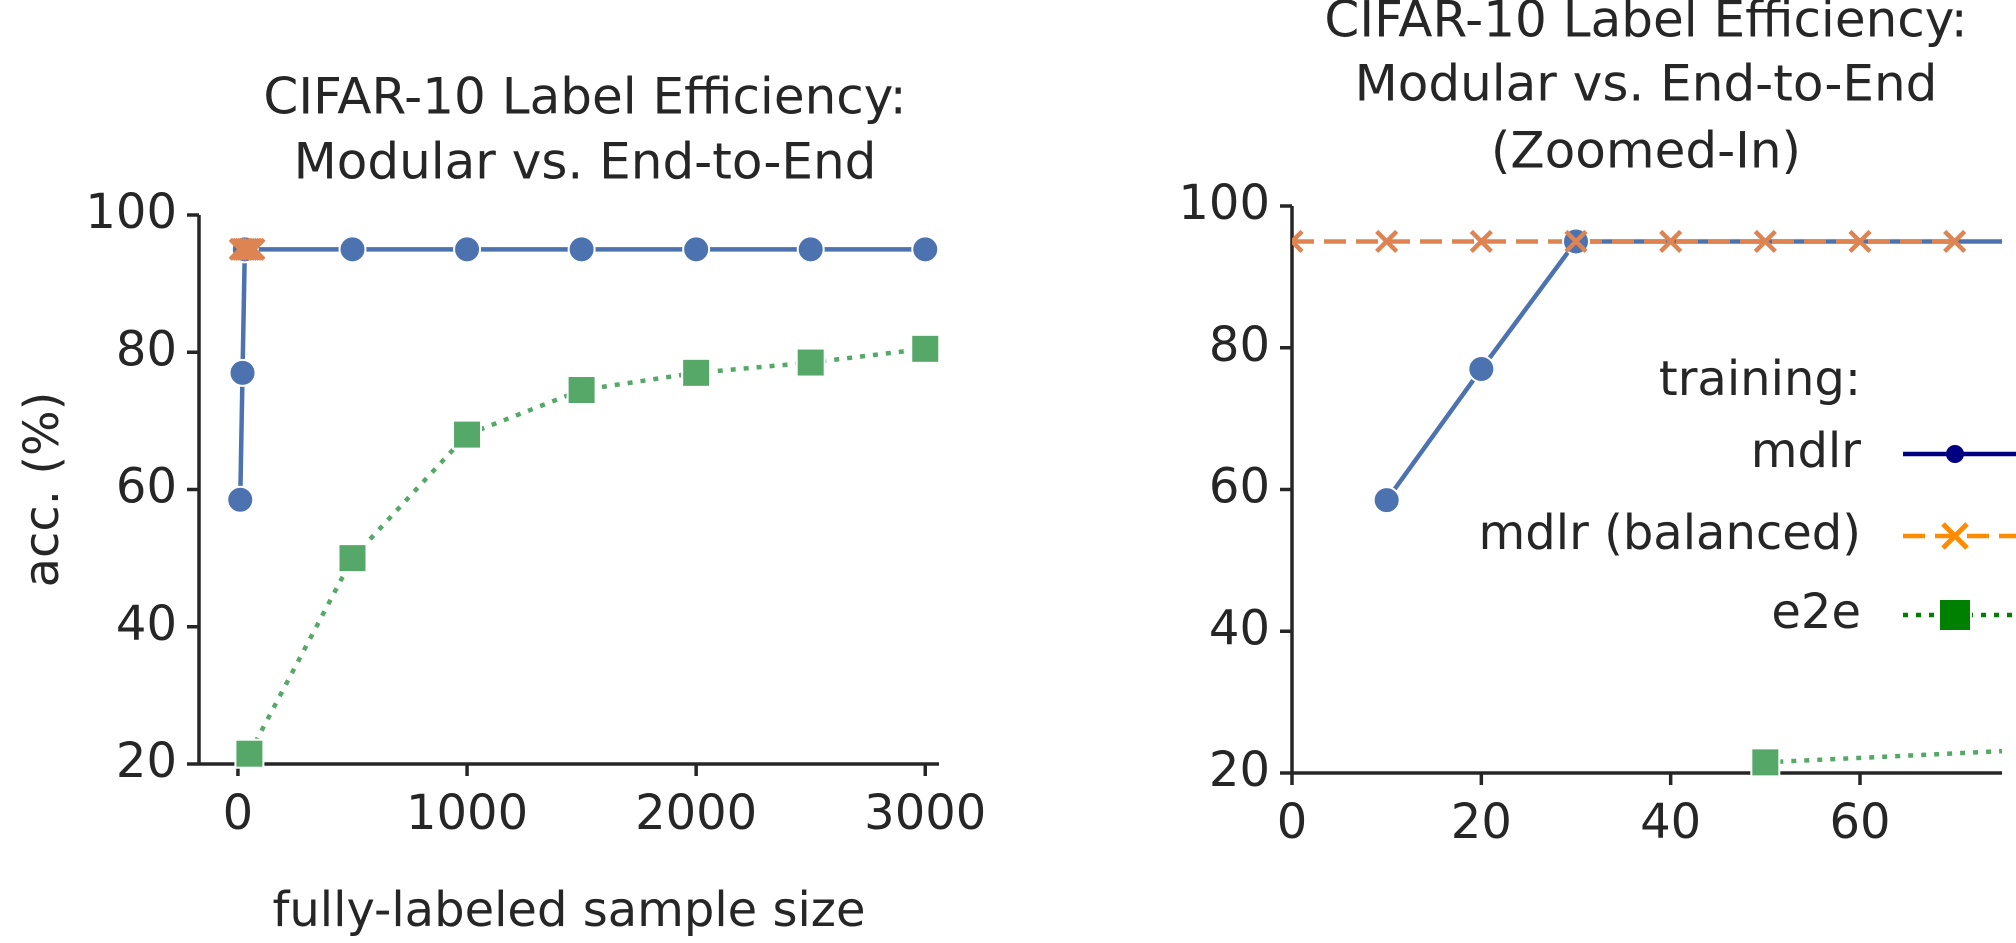 This screenshot has height=943, width=2016. I want to click on legend-label: e2e, so click(1816, 612).